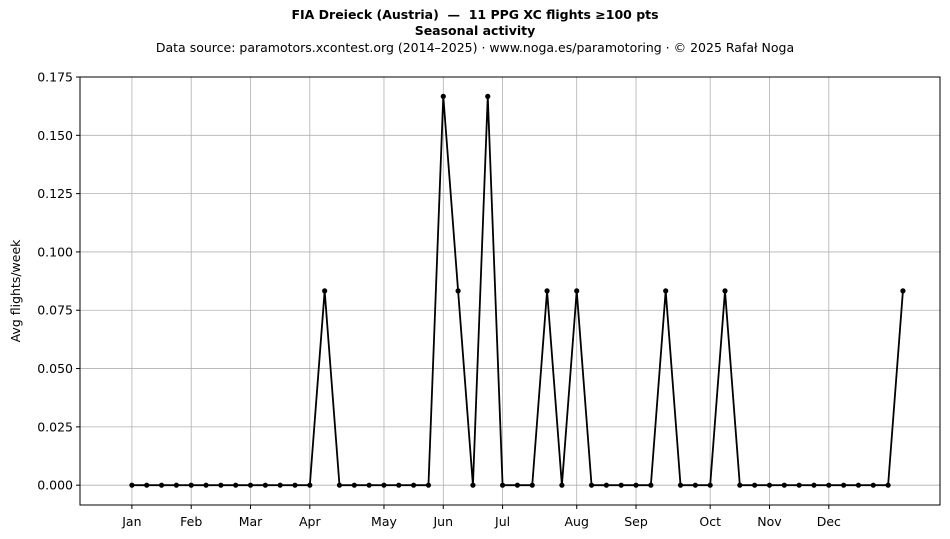 The image size is (950, 539). I want to click on chart-subtitle: Seasonal activity, so click(475, 30).